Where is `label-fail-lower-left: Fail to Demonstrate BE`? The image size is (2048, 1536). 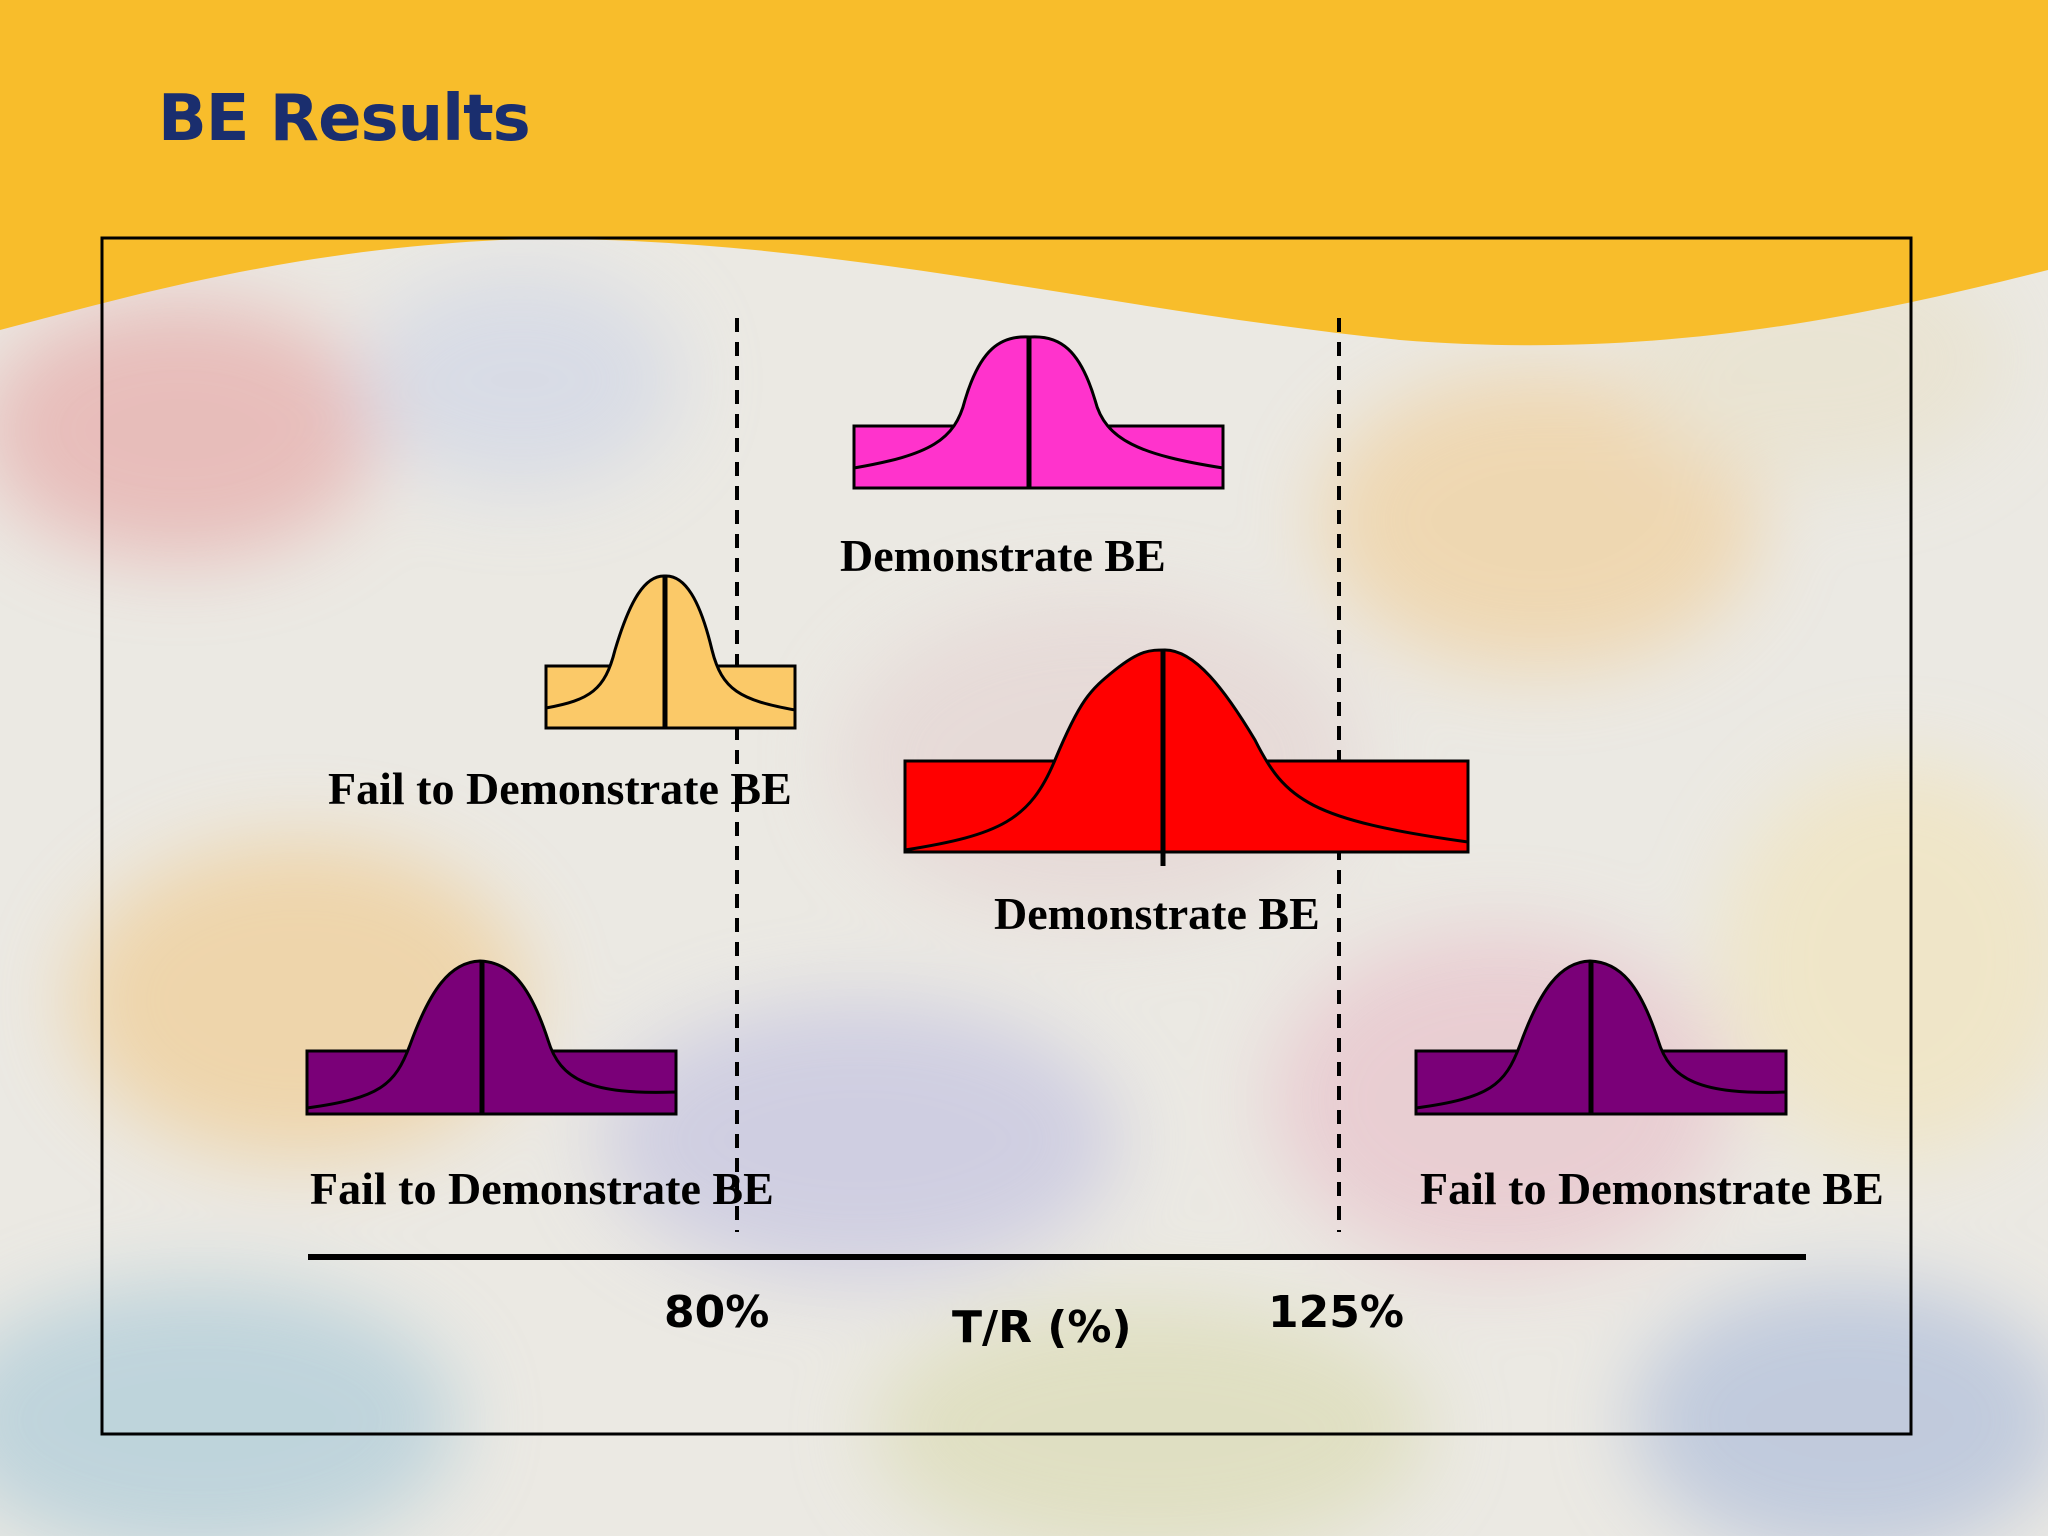 label-fail-lower-left: Fail to Demonstrate BE is located at coordinates (542, 1188).